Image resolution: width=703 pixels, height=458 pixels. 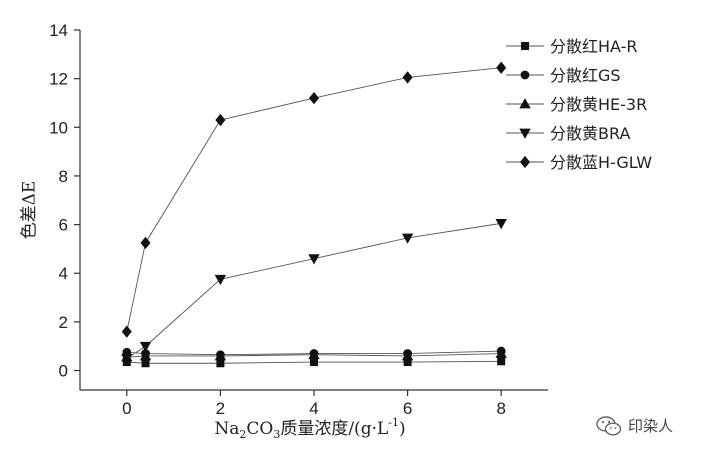 I want to click on legend-label: 分散黄HE-3R, so click(x=598, y=104).